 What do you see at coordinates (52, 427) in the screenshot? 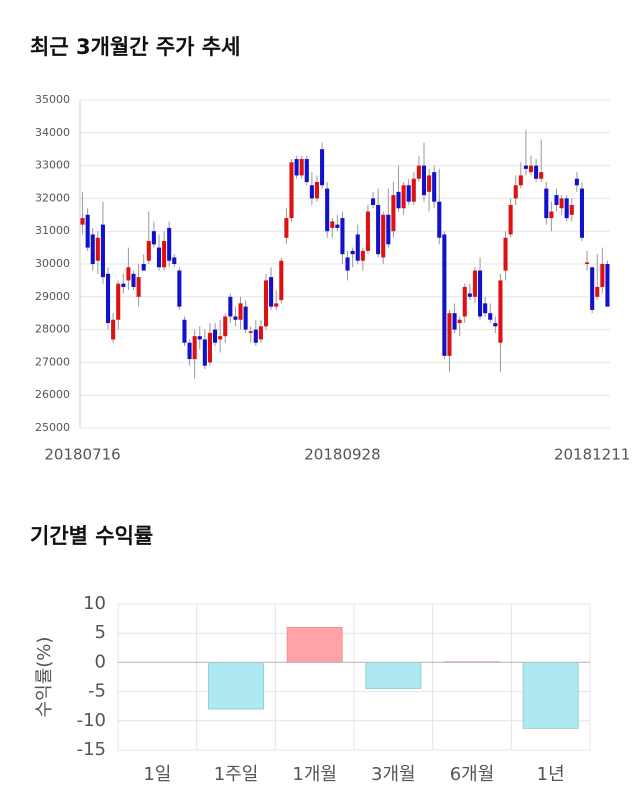
I see `y-tick-label: 25000` at bounding box center [52, 427].